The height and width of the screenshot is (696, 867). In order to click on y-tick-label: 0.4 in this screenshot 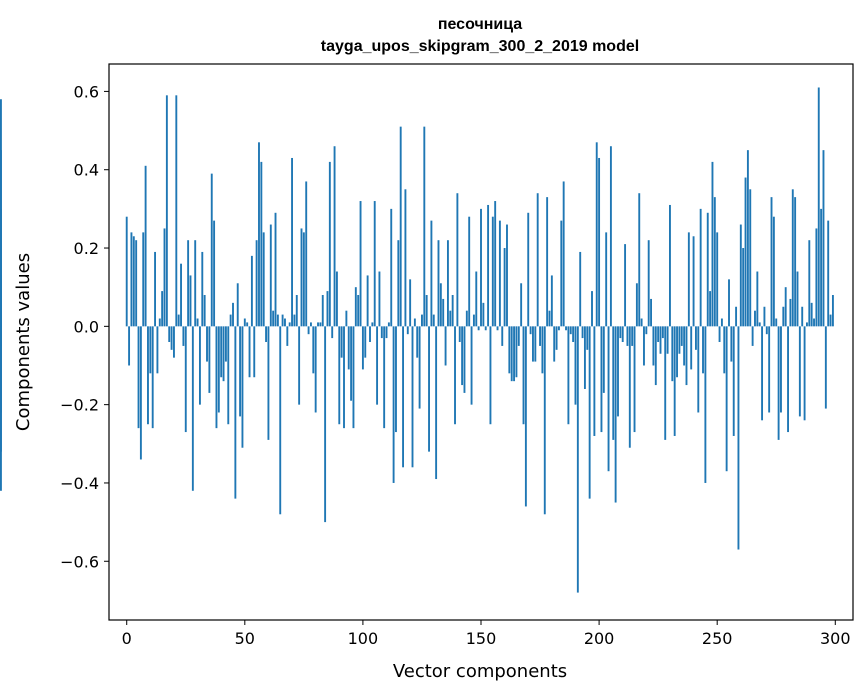, I will do `click(86, 170)`.